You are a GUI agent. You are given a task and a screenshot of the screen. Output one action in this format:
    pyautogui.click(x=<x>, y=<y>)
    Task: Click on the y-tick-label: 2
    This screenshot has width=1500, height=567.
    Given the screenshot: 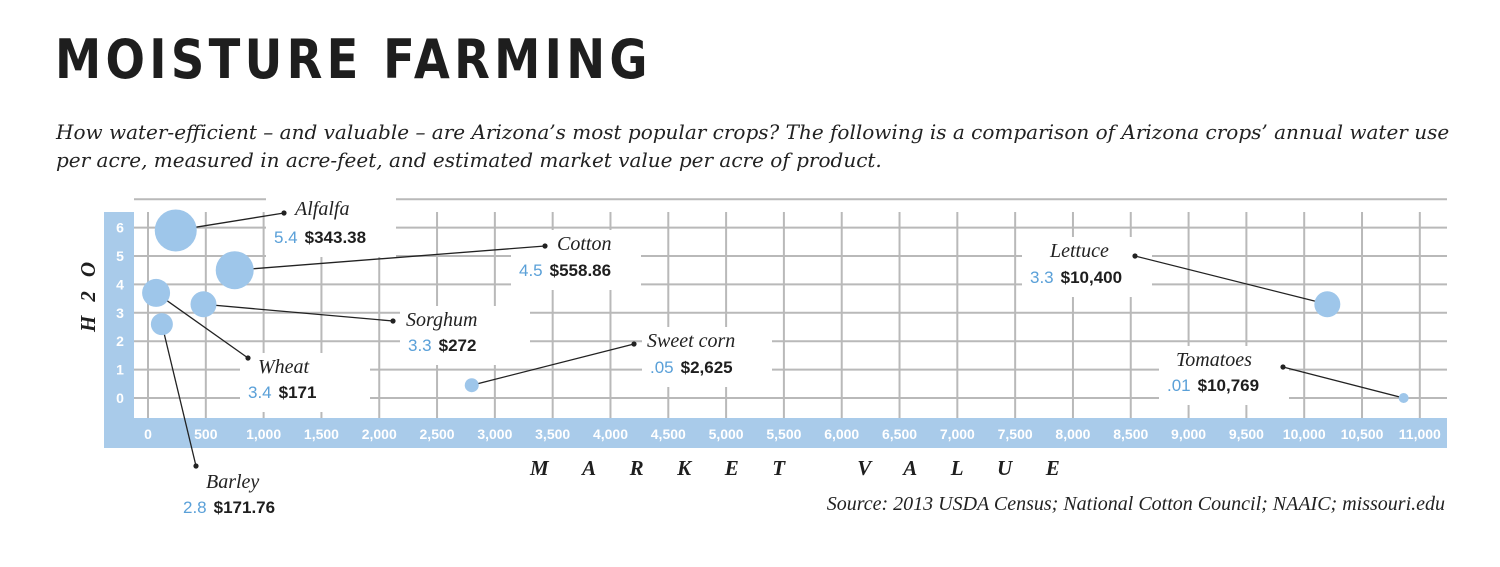 What is the action you would take?
    pyautogui.click(x=120, y=341)
    